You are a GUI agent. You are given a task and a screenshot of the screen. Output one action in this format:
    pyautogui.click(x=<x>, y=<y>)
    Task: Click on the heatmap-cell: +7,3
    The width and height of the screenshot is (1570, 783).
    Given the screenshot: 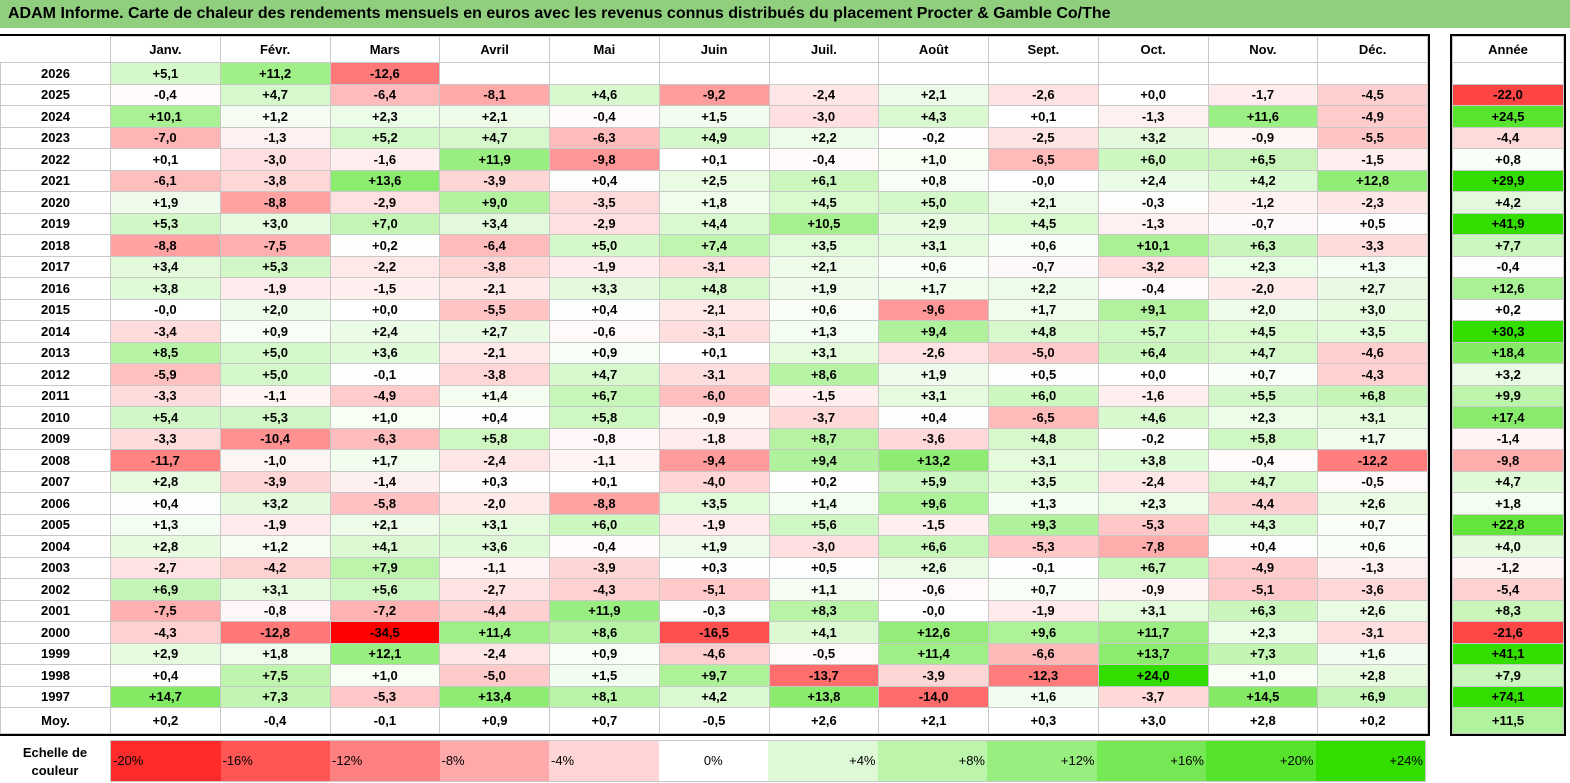 What is the action you would take?
    pyautogui.click(x=1263, y=653)
    